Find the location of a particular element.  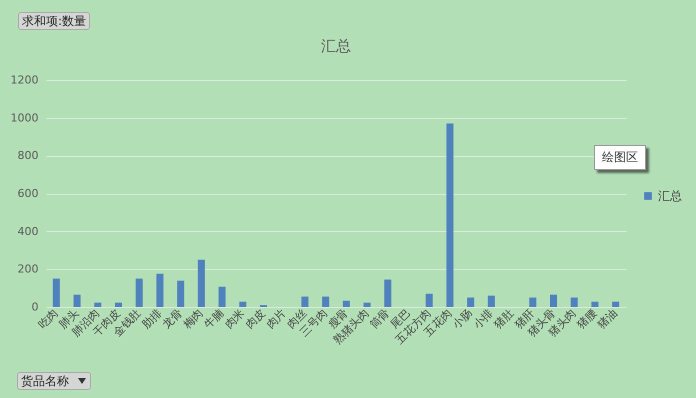

text: 求和项:数量 is located at coordinates (54, 21).